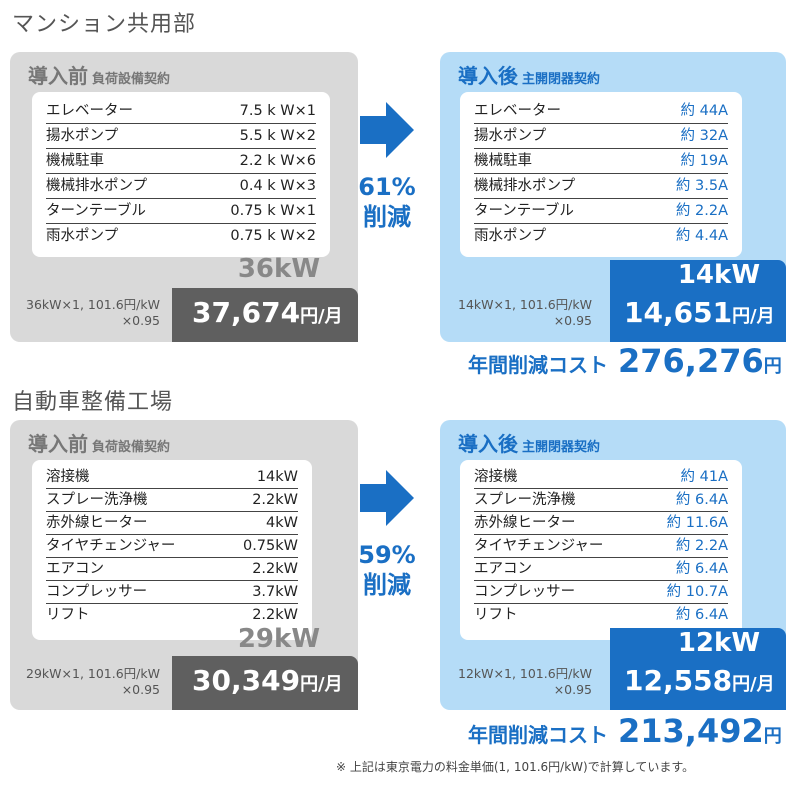 This screenshot has width=800, height=791. I want to click on annual-saving: 年間削減コスト 276,276円, so click(625, 361).